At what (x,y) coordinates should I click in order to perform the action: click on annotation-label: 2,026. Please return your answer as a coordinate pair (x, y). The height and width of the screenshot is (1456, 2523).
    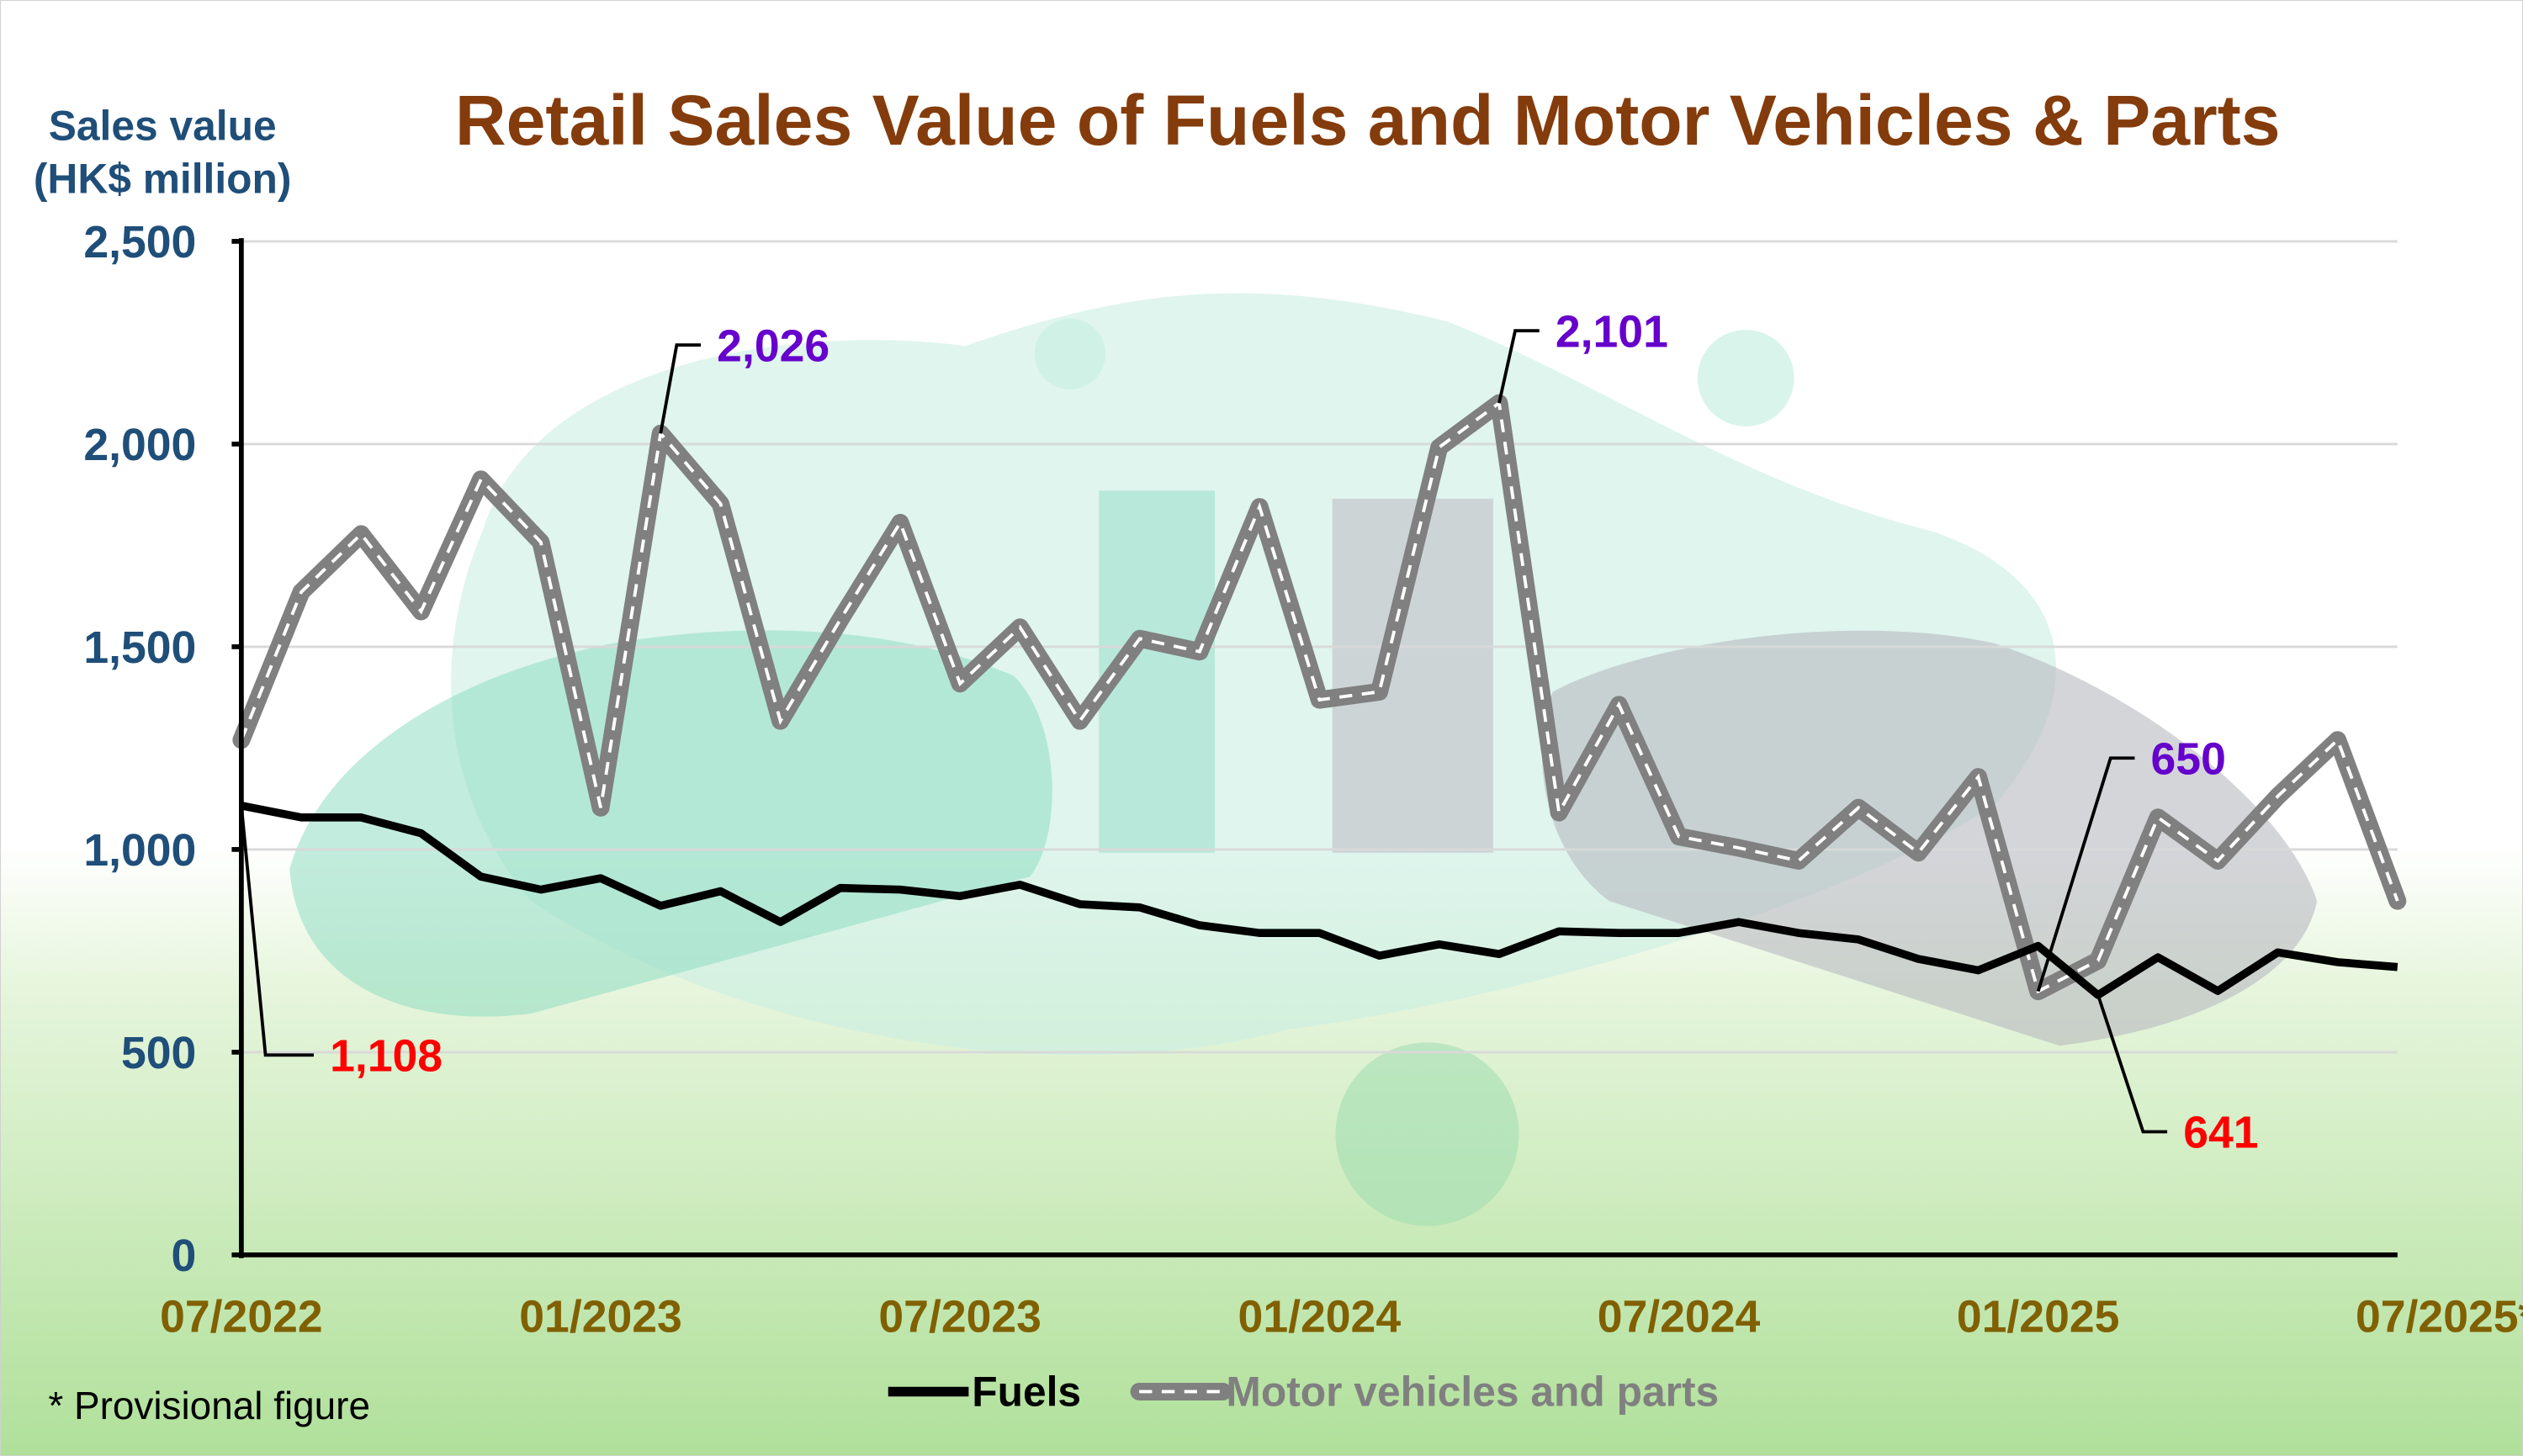
    Looking at the image, I should click on (773, 346).